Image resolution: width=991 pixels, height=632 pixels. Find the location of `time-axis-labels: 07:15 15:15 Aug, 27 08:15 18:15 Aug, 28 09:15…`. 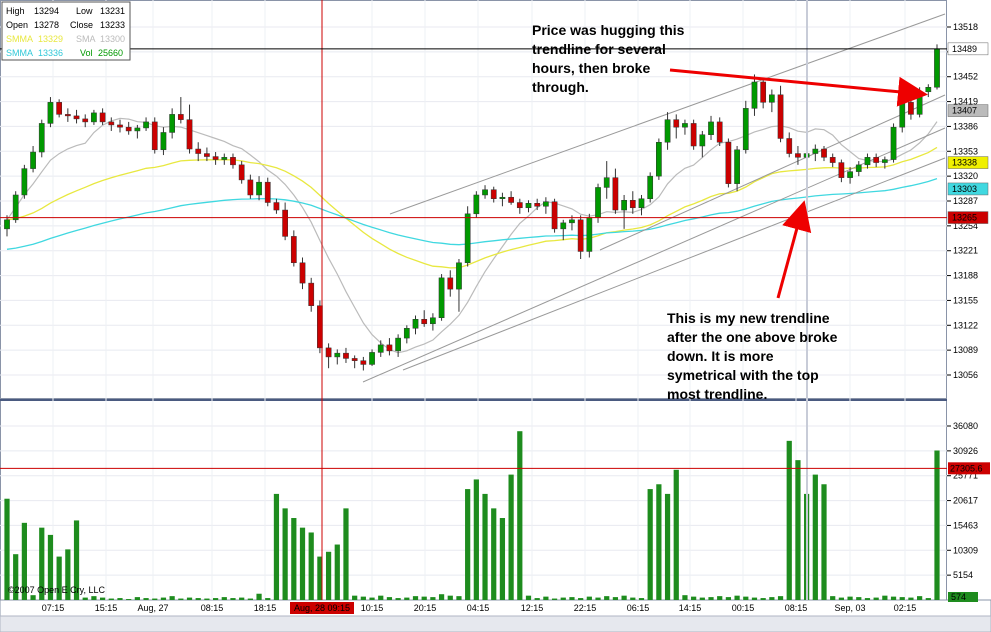

time-axis-labels: 07:15 15:15 Aug, 27 08:15 18:15 Aug, 28 09:15… is located at coordinates (479, 608).